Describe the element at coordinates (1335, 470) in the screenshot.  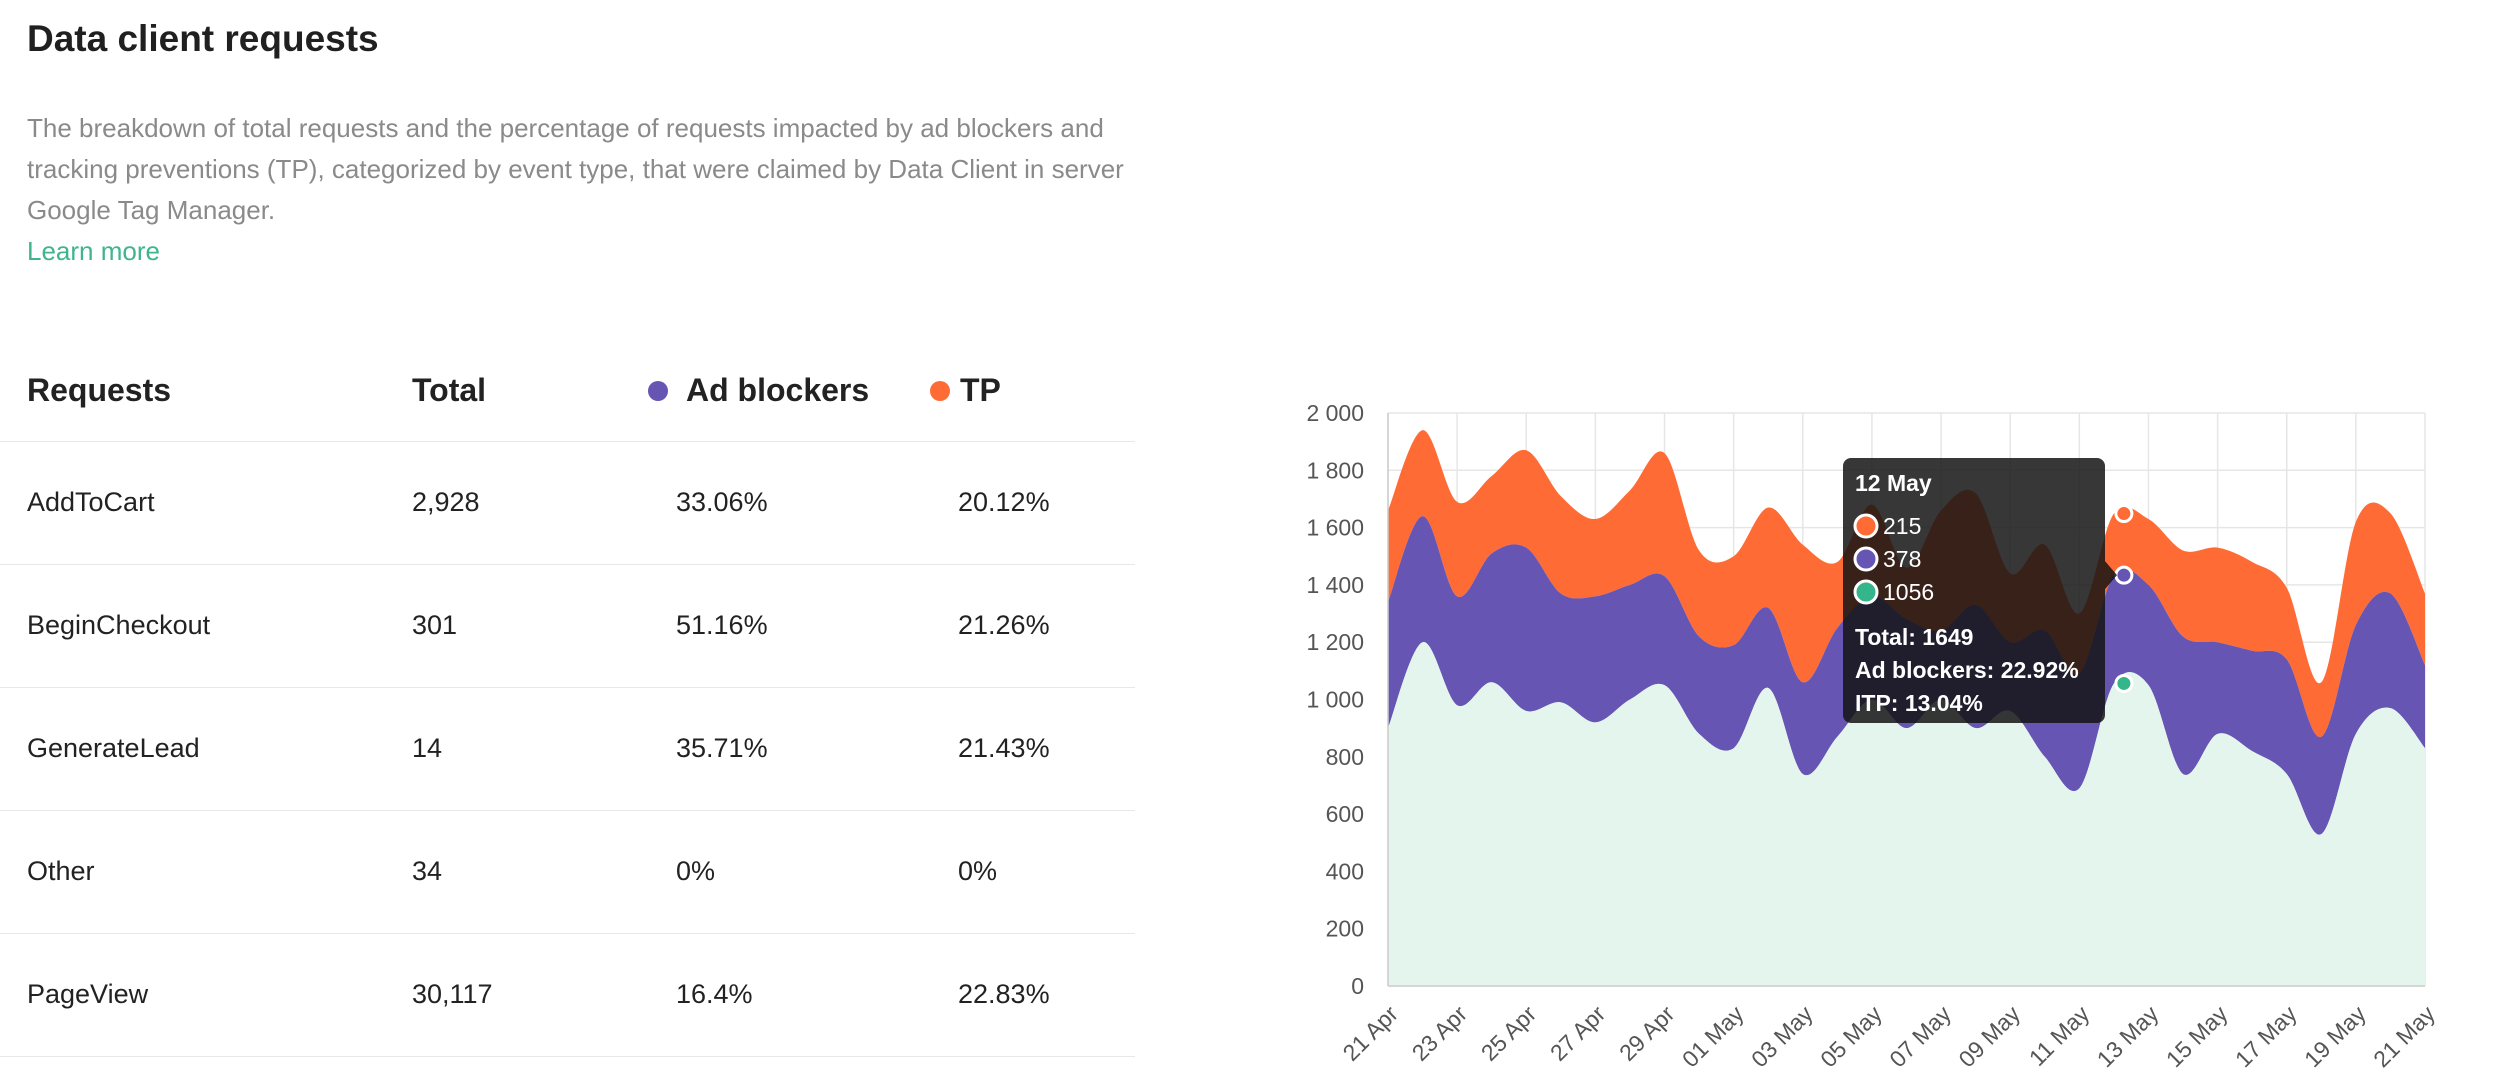
I see `y-tick-label: 1 800` at that location.